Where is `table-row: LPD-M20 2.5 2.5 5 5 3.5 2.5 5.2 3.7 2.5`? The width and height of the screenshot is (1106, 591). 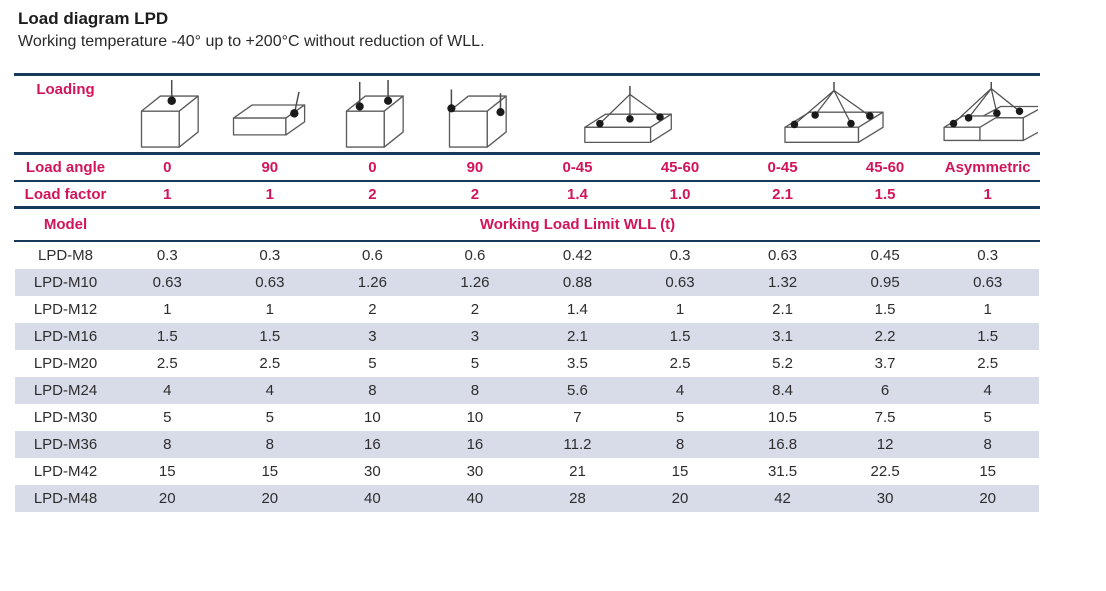 table-row: LPD-M20 2.5 2.5 5 5 3.5 2.5 5.2 3.7 2.5 is located at coordinates (527, 363).